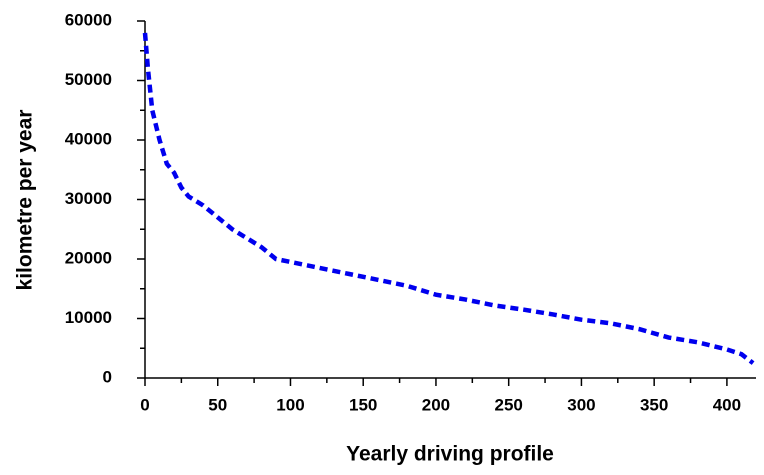 This screenshot has height=475, width=764. I want to click on y-tick-label: 60000, so click(88, 19).